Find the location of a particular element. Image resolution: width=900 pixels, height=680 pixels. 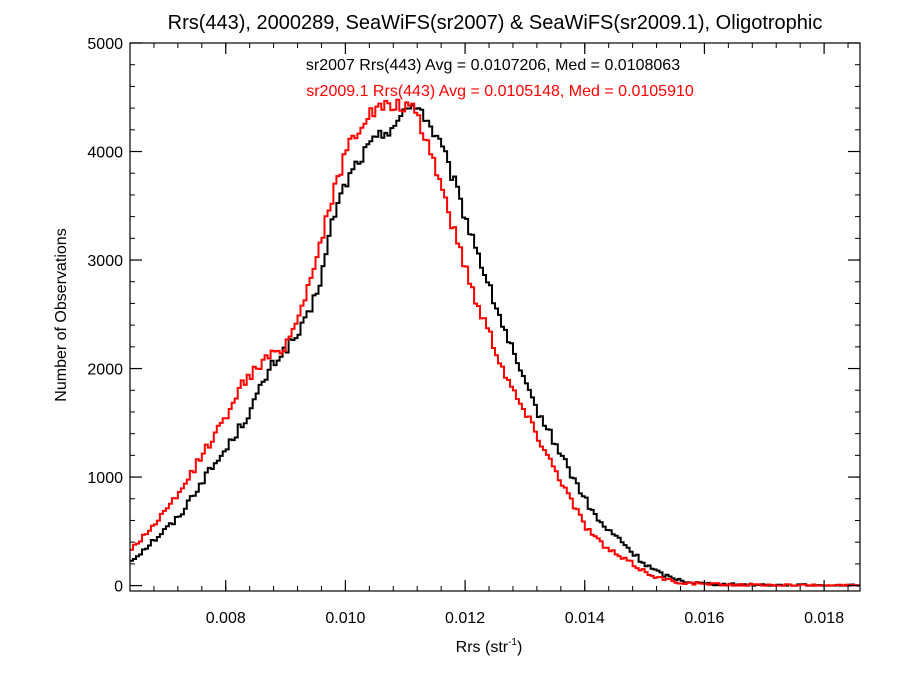

y-tick-label: 0 is located at coordinates (118, 587).